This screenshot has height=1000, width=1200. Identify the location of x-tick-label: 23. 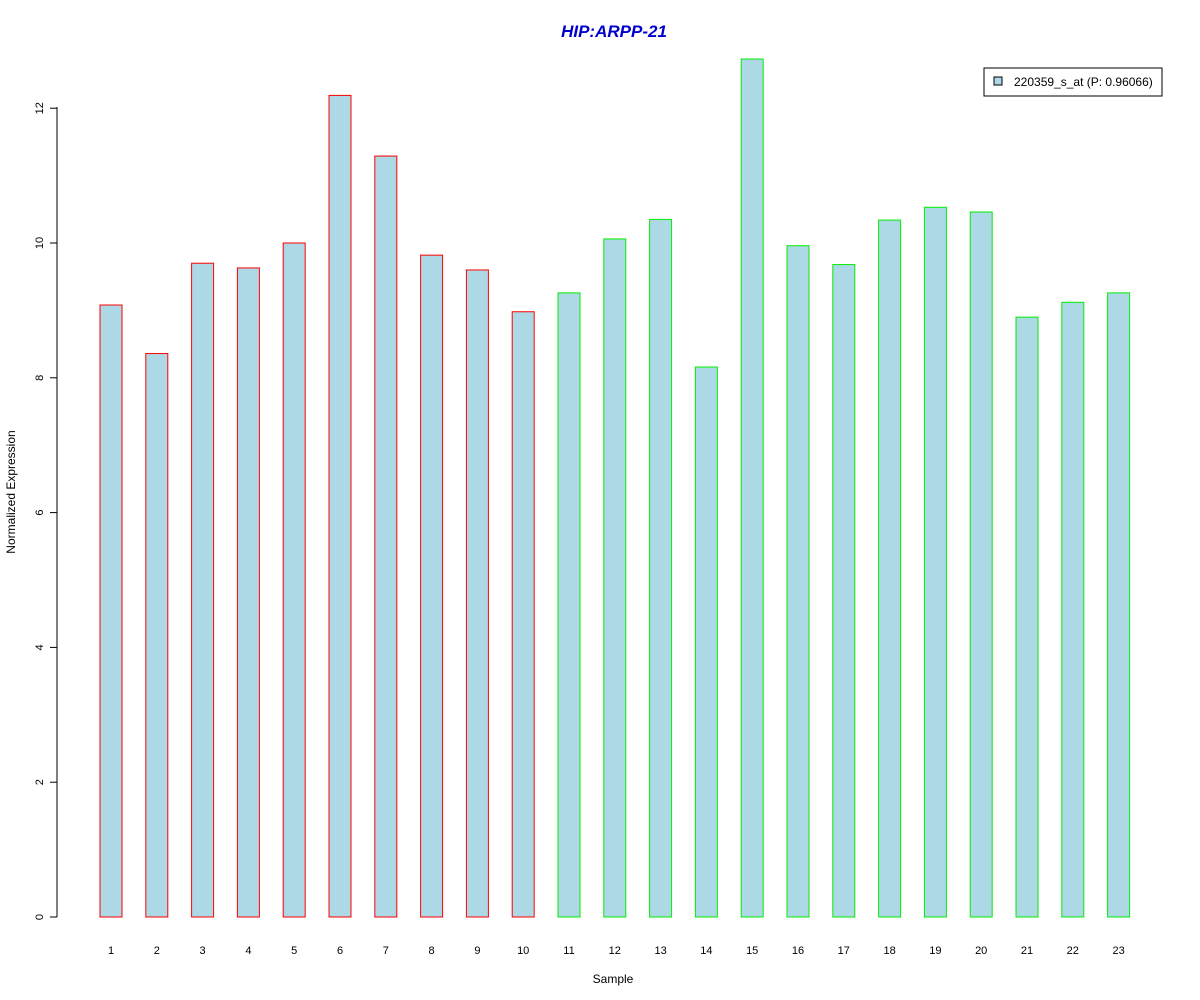
(1118, 951).